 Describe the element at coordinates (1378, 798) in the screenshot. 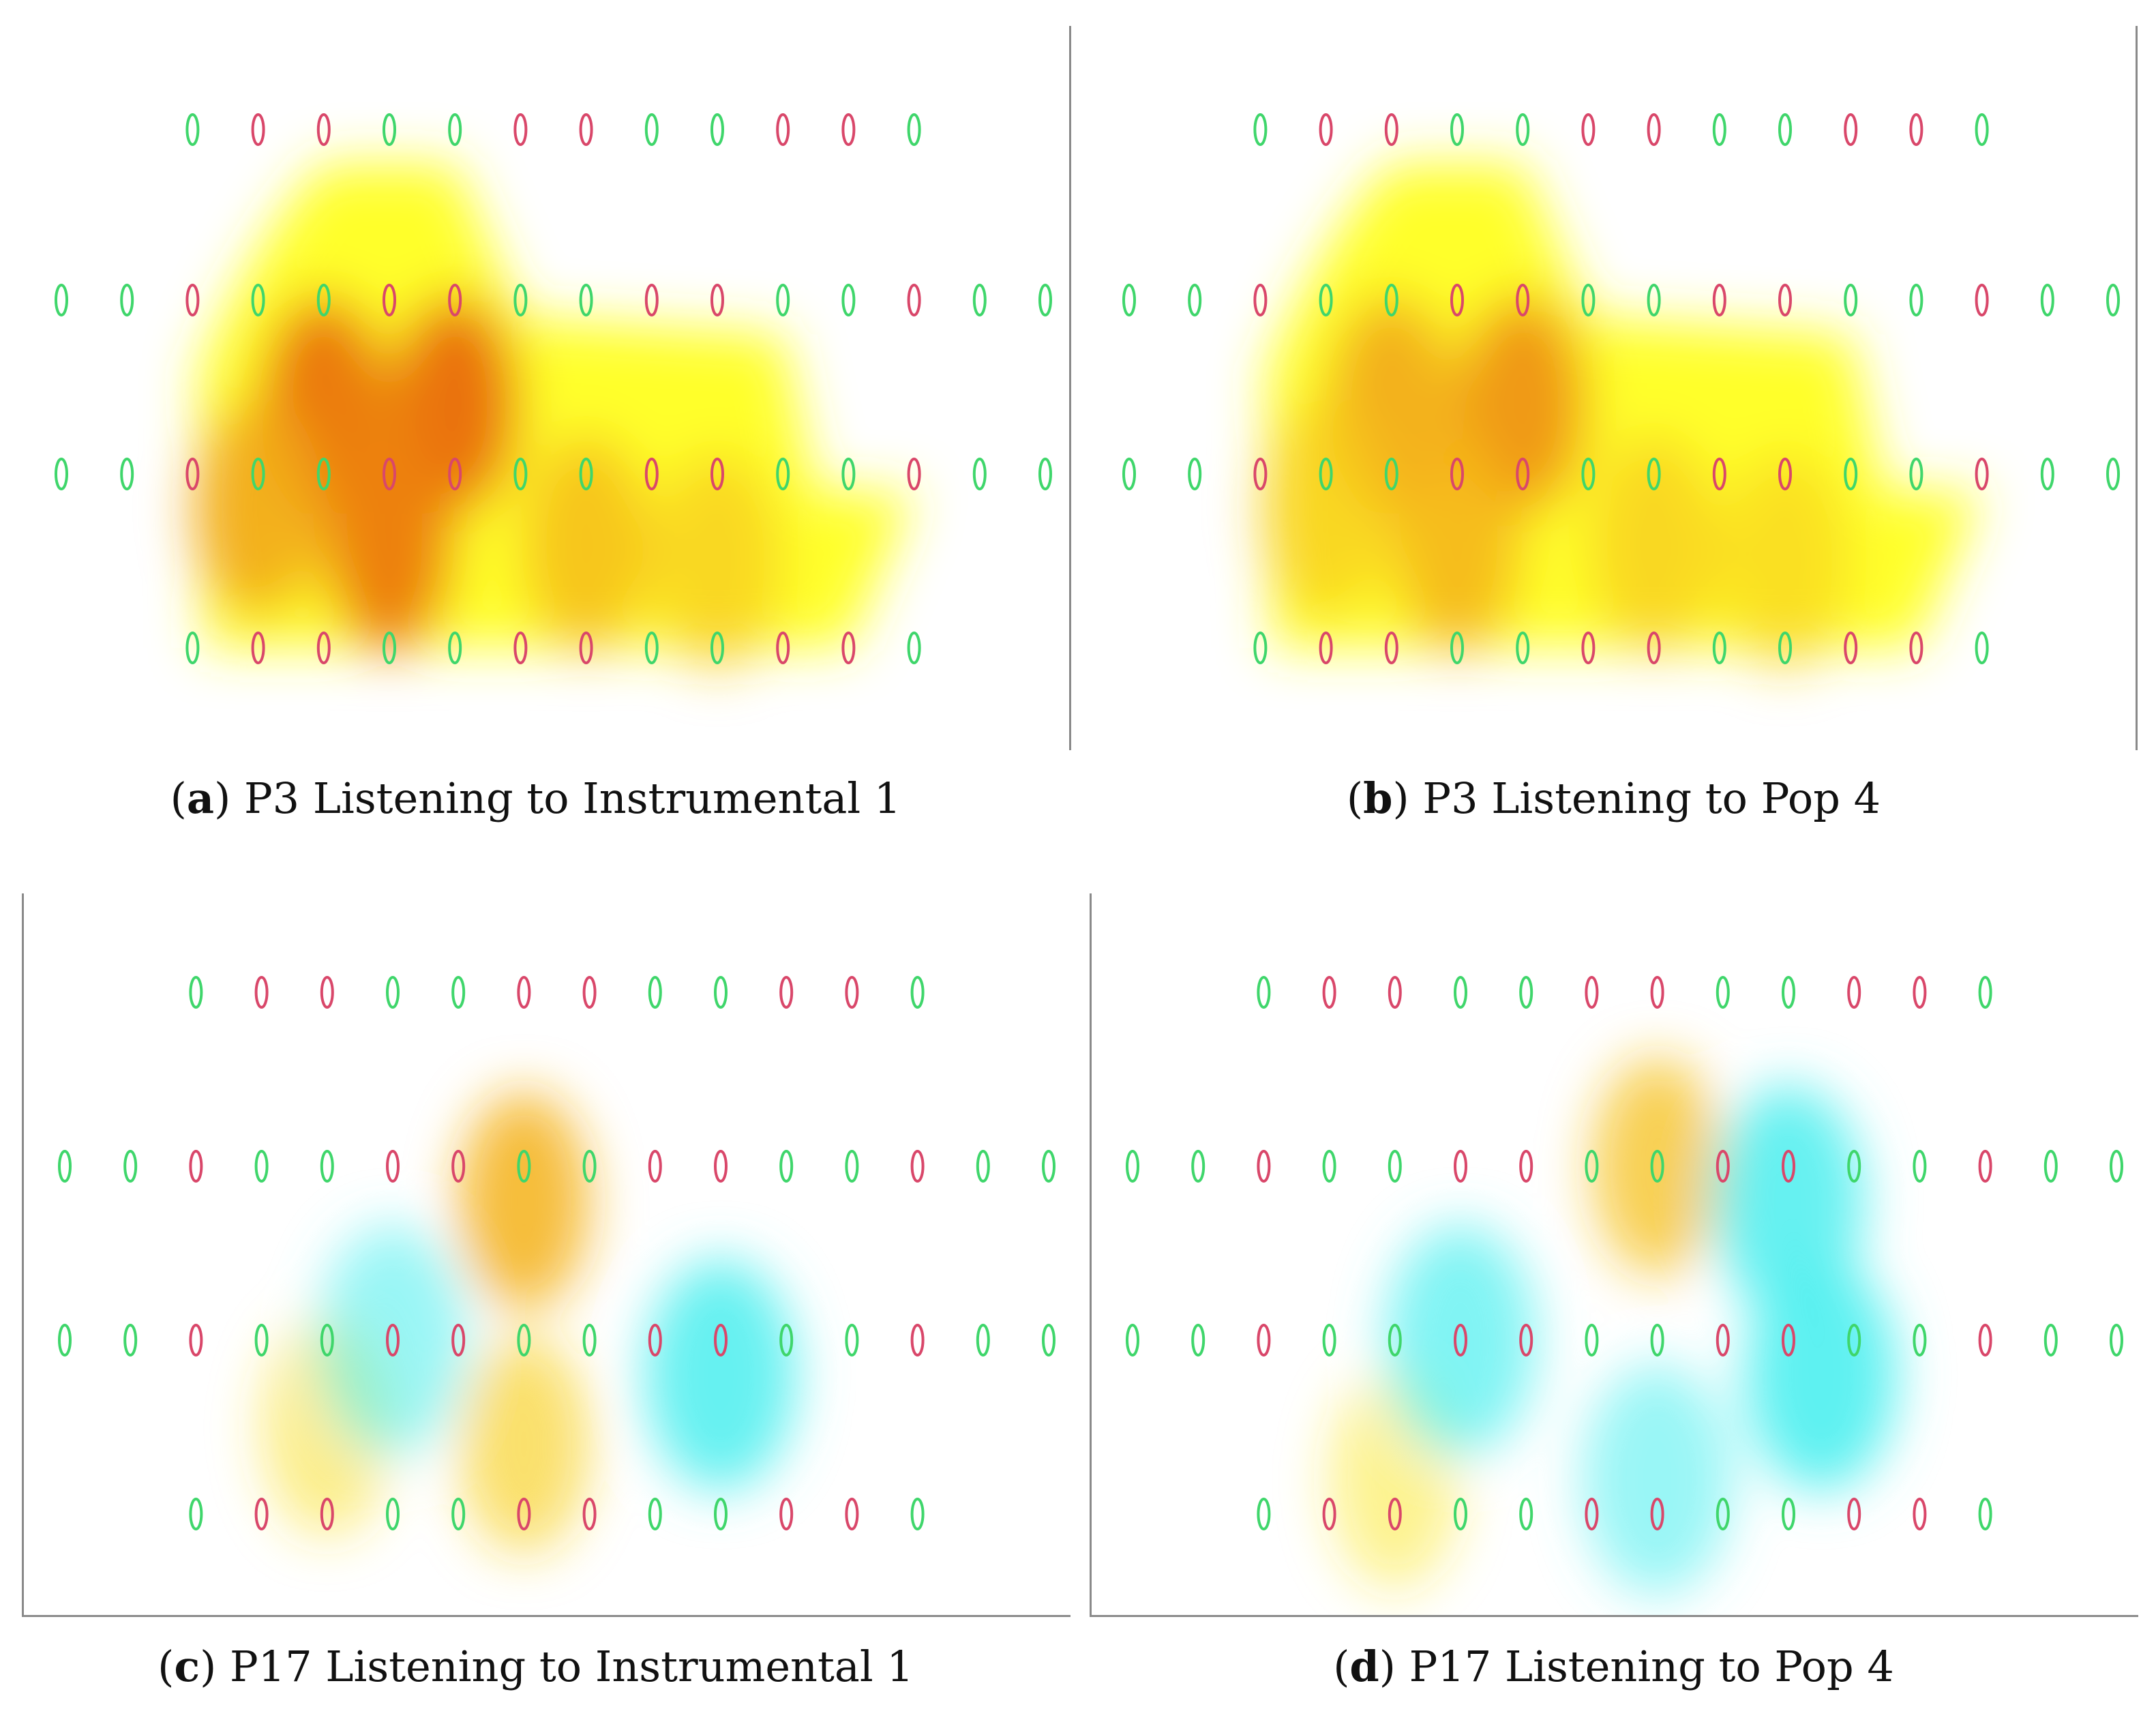

I see `caption-letter-b: b` at that location.